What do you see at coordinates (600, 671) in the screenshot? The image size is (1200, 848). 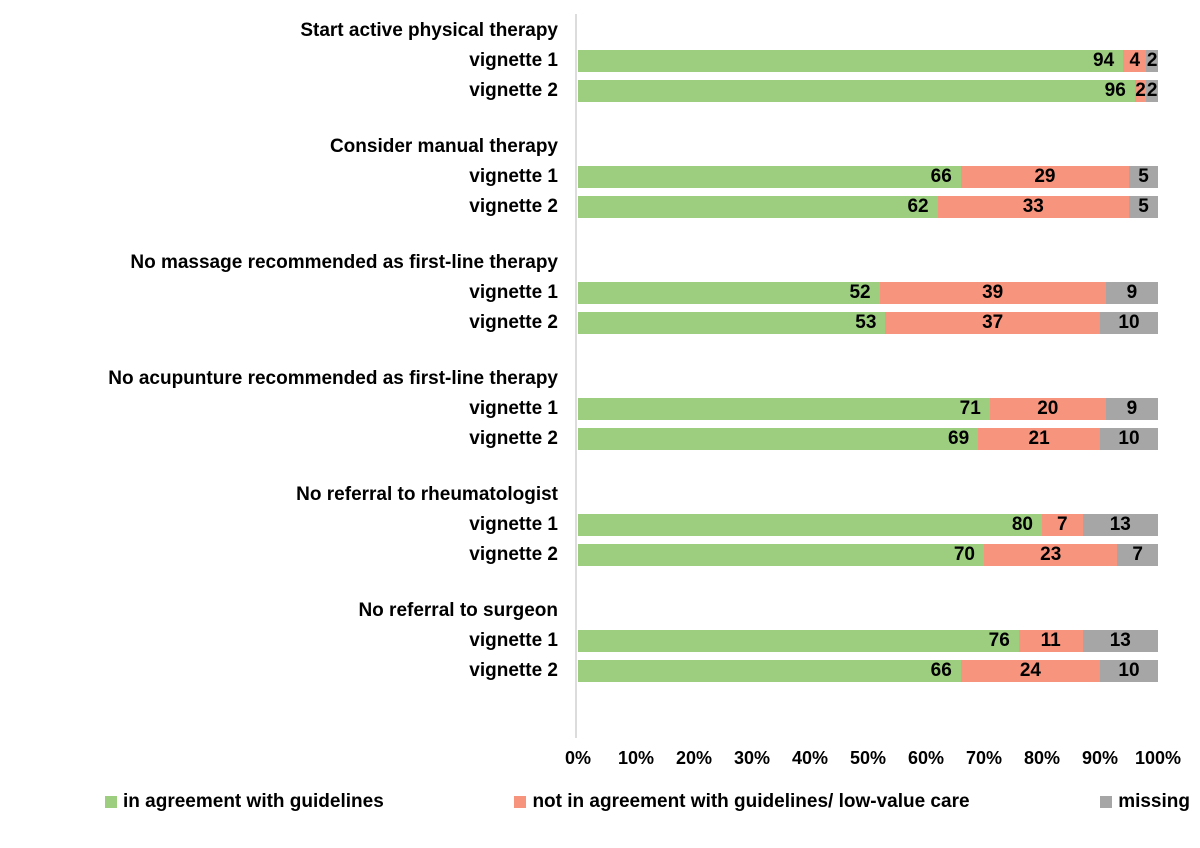 I see `bar-row: vignette 2 66 24 10` at bounding box center [600, 671].